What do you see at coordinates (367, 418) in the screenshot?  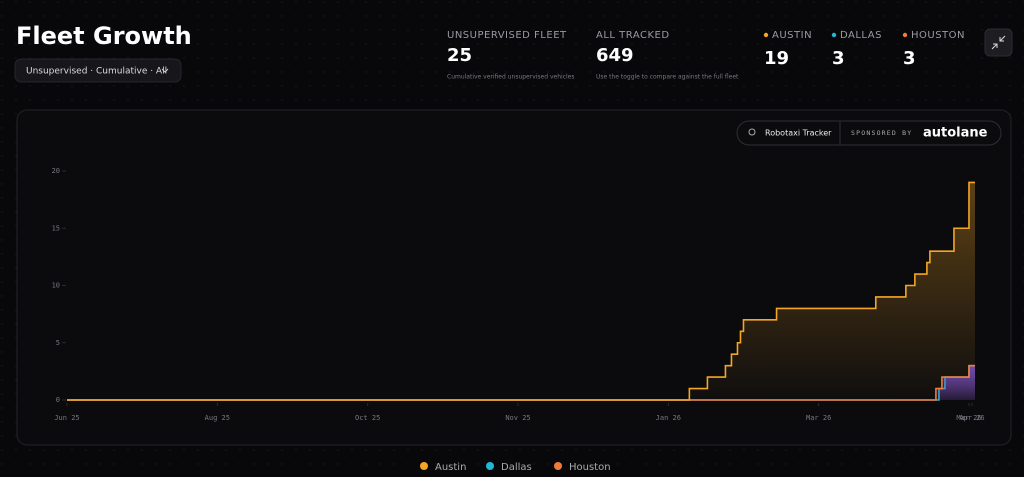 I see `x-tick-label: Oct 25` at bounding box center [367, 418].